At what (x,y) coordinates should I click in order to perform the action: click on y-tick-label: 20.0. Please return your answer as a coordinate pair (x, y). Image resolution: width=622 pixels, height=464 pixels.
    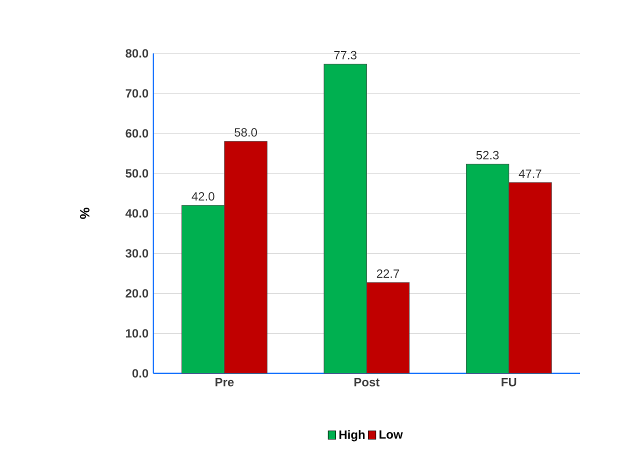
    Looking at the image, I should click on (137, 293).